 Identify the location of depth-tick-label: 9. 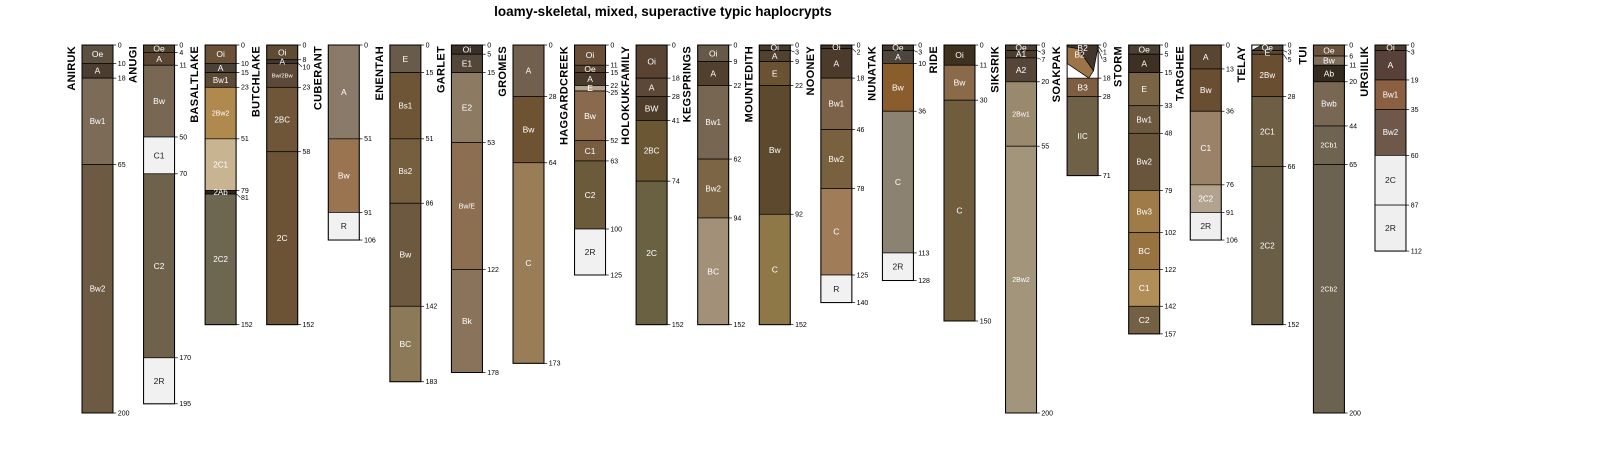
(736, 62).